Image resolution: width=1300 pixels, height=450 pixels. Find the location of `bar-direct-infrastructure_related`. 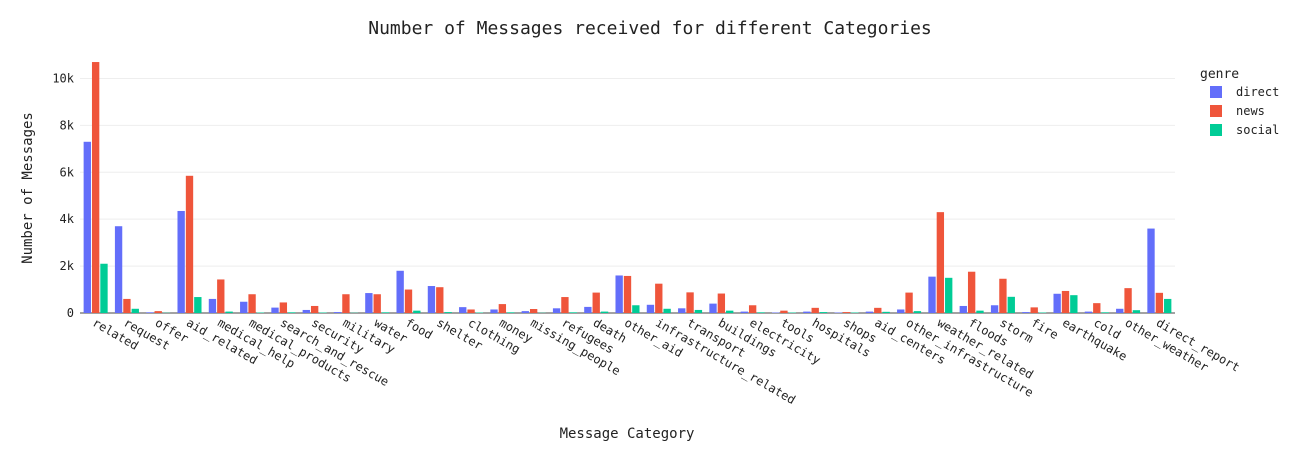

bar-direct-infrastructure_related is located at coordinates (650, 308).